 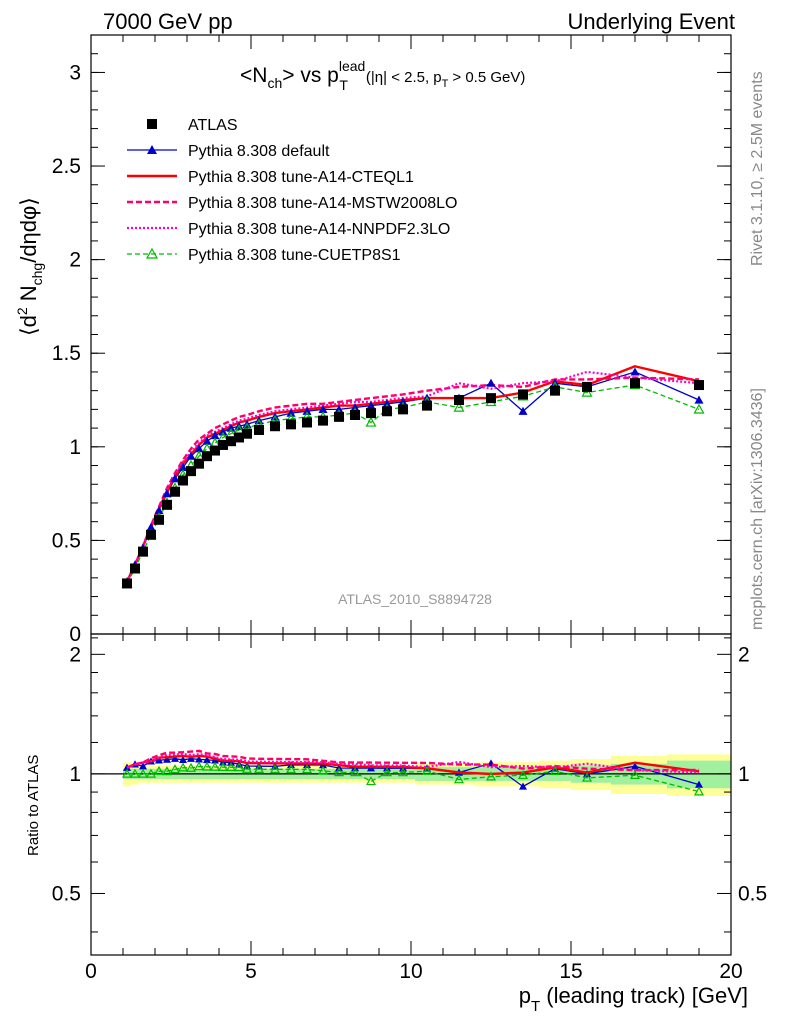 I want to click on legend-label-atlas: ATLAS, so click(x=213, y=125).